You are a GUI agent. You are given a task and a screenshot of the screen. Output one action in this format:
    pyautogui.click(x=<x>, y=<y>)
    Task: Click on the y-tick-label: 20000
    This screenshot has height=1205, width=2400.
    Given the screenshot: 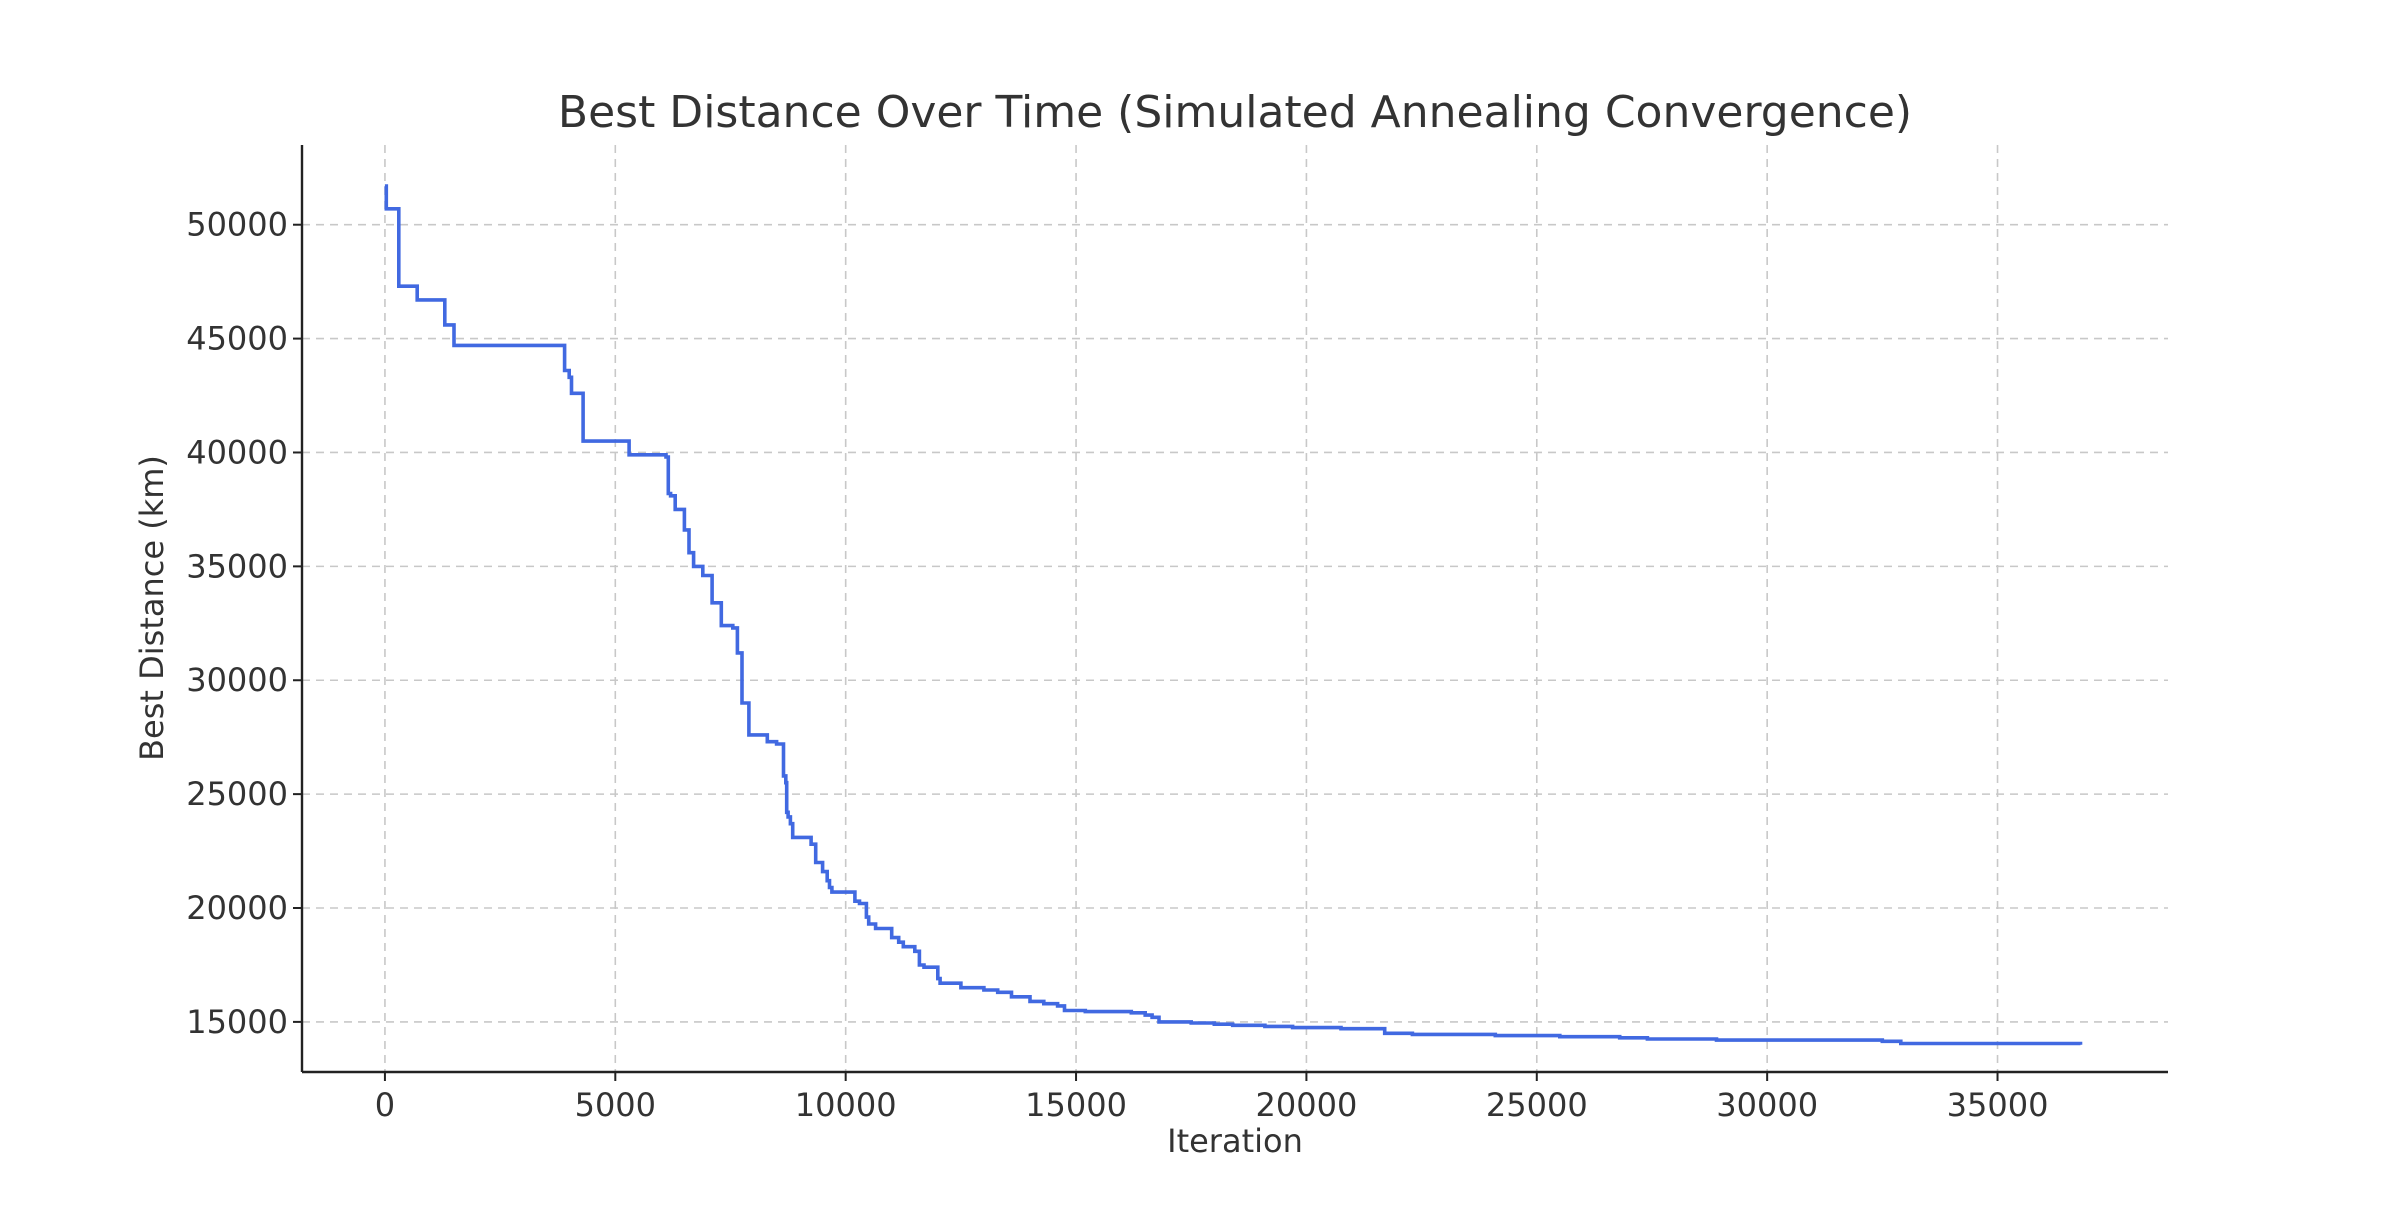 What is the action you would take?
    pyautogui.click(x=237, y=908)
    